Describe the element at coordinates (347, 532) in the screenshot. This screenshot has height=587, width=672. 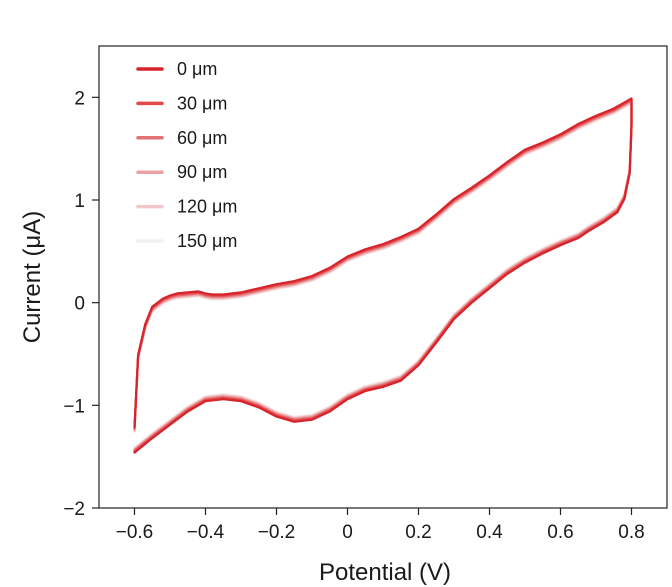
I see `x-tick-label: 0` at that location.